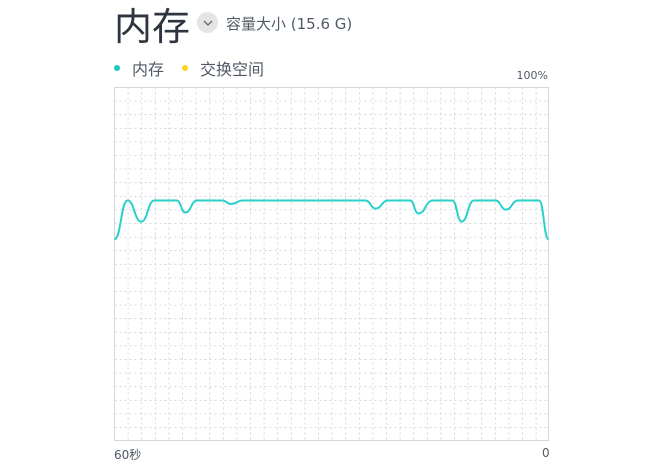 This screenshot has width=669, height=465. What do you see at coordinates (232, 69) in the screenshot?
I see `swap-legend-label: 交换空间` at bounding box center [232, 69].